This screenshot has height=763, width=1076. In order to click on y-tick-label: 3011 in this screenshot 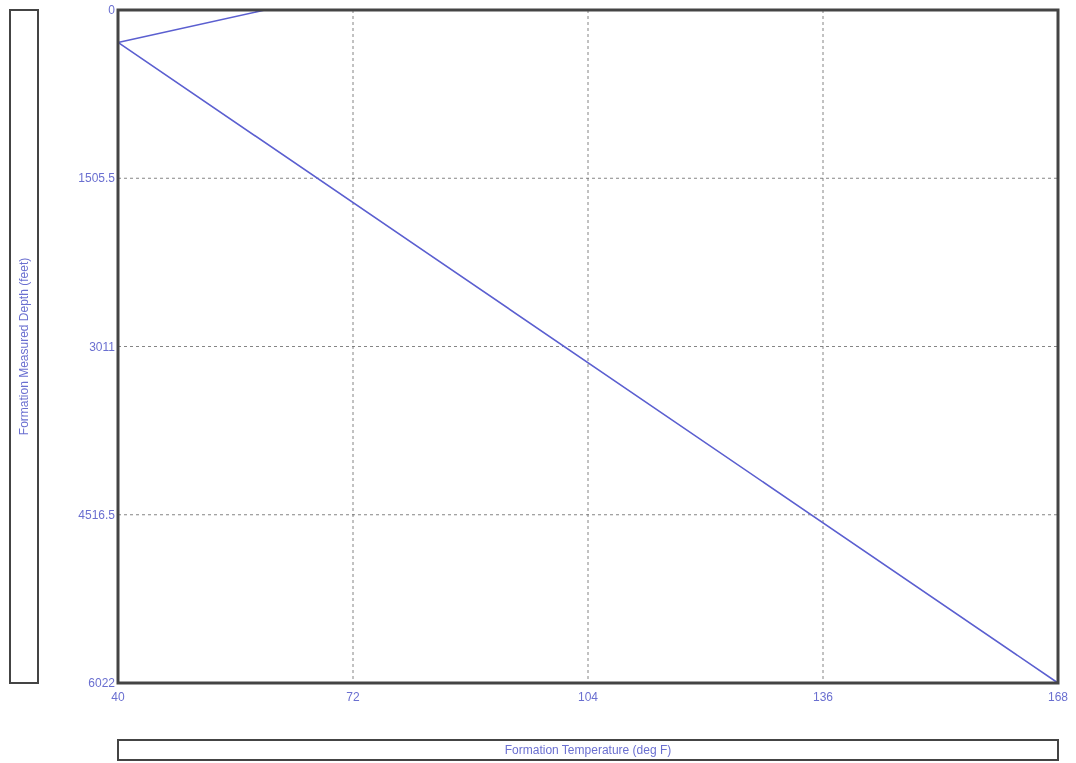, I will do `click(102, 346)`.